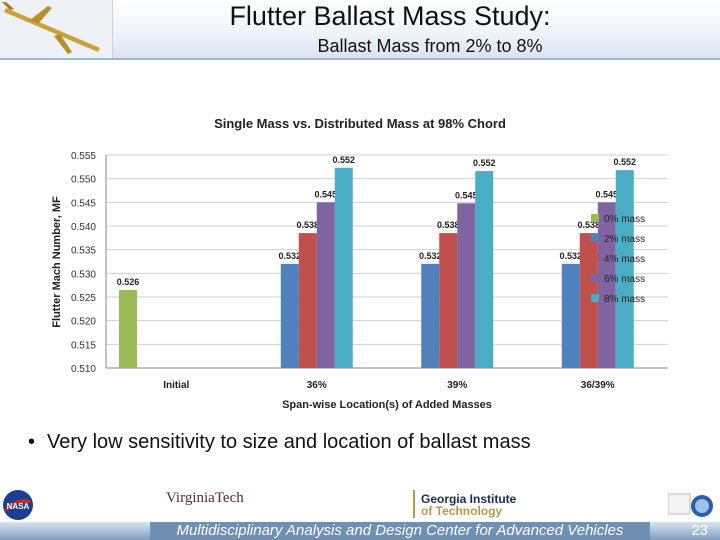 This screenshot has height=540, width=720. I want to click on seal-logo, so click(690, 506).